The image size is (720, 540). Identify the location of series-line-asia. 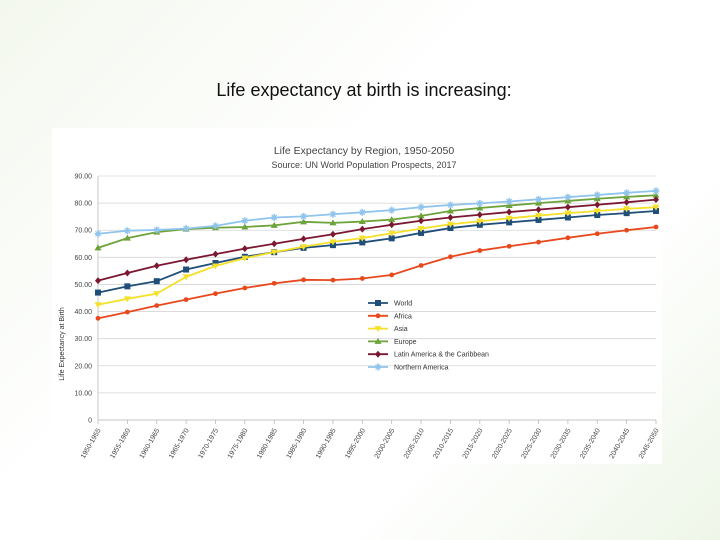
(377, 256).